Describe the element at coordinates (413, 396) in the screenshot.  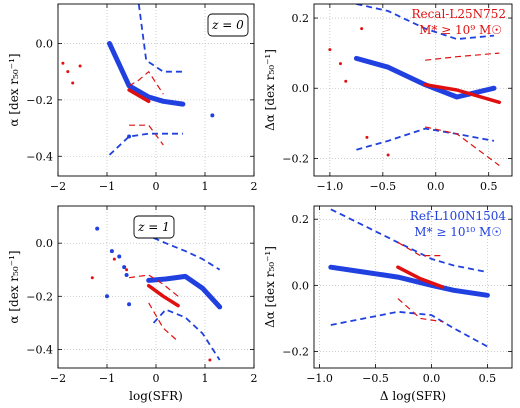
I see `x-axis-label: Δ log(SFR)` at that location.